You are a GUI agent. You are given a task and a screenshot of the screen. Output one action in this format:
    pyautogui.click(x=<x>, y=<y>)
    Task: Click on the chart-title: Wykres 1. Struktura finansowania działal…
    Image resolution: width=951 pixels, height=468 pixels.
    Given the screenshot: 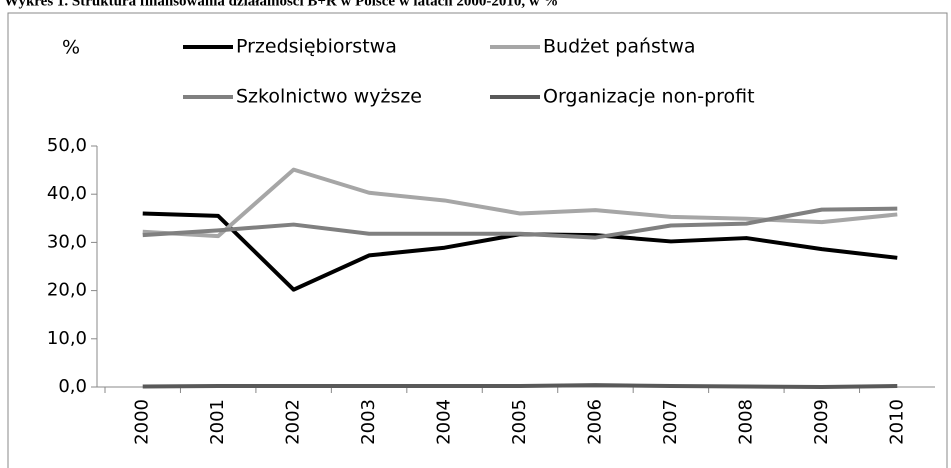 What is the action you would take?
    pyautogui.click(x=281, y=4)
    